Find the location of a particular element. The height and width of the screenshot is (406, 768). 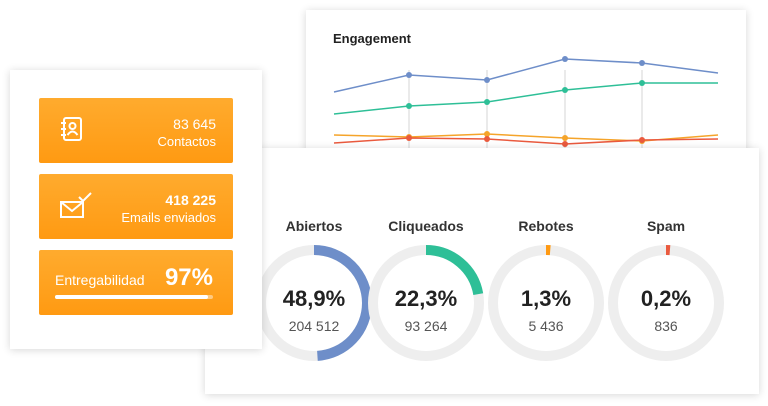

emails-label: Emails enviados is located at coordinates (168, 217).